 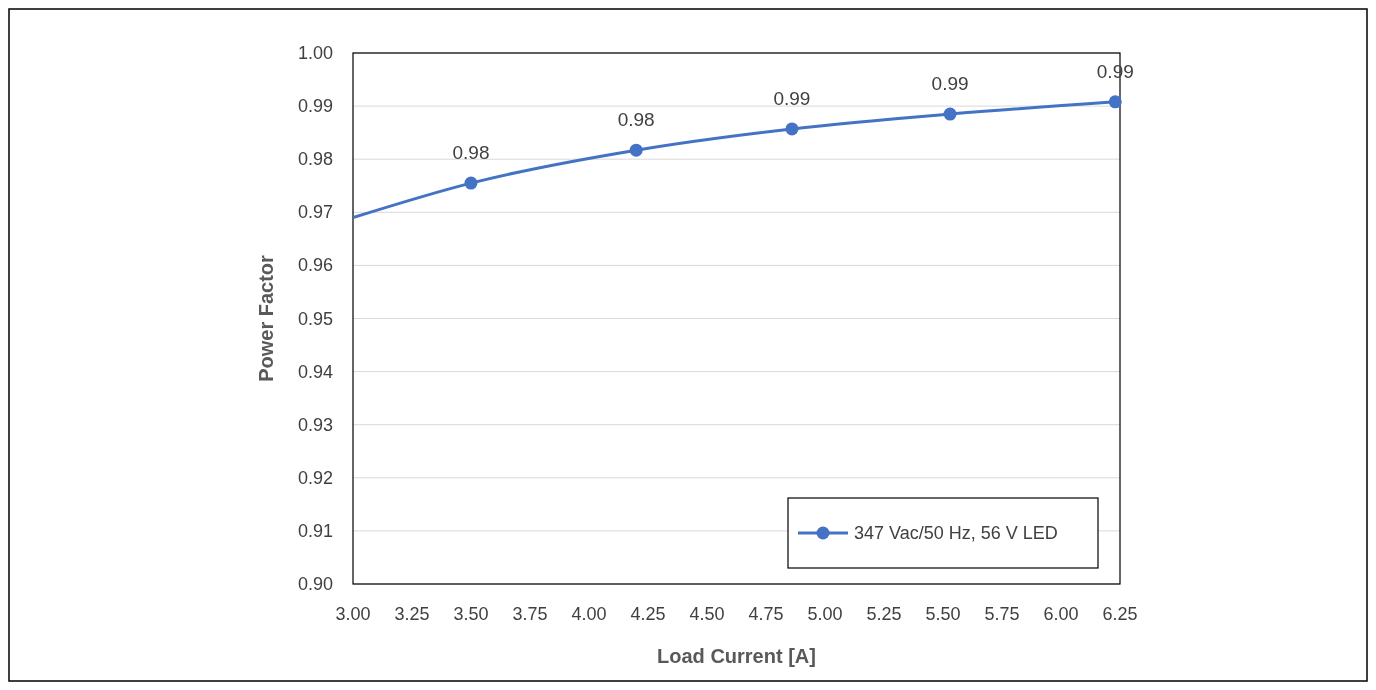 I want to click on y-tick-label: 0.93, so click(x=315, y=424).